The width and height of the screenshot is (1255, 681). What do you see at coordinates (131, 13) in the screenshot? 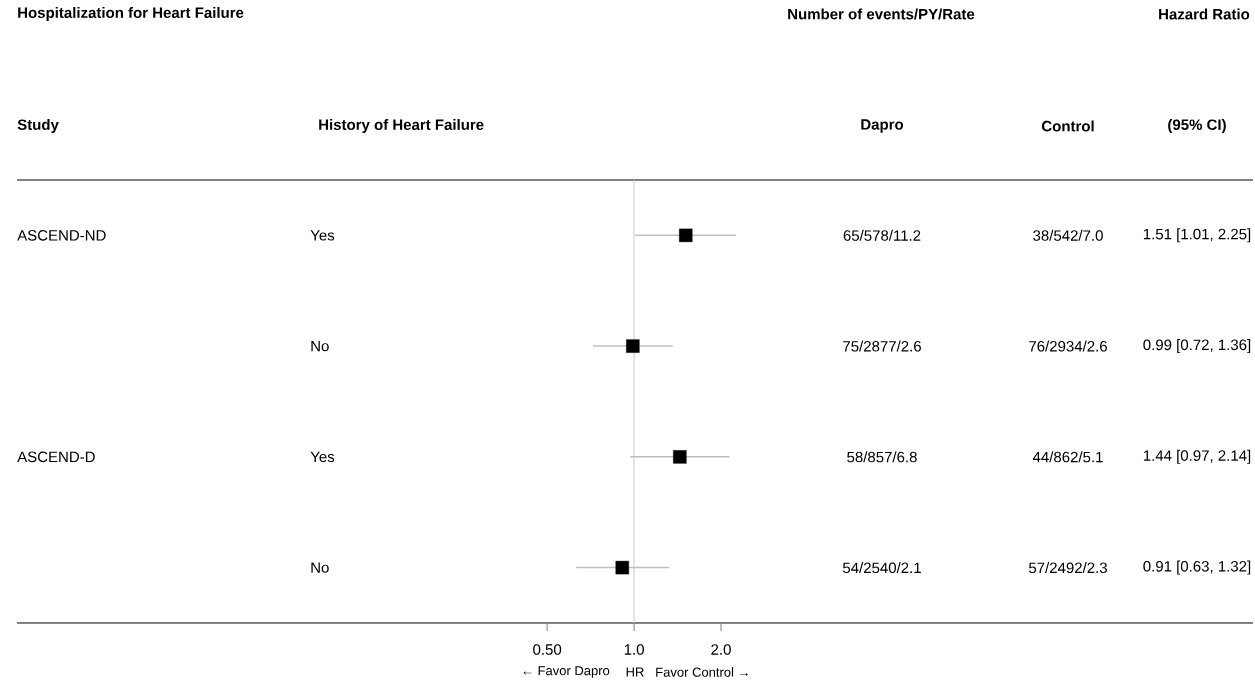
I see `chart-title: Hospitalization for Heart Failure` at bounding box center [131, 13].